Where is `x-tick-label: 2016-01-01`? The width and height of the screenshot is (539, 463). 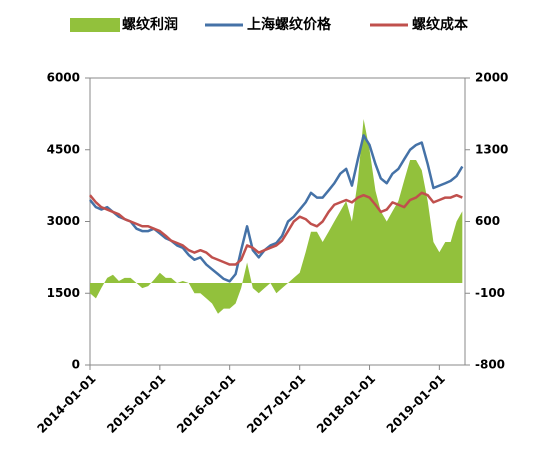 x-tick-label: 2016-01-01 is located at coordinates (206, 404).